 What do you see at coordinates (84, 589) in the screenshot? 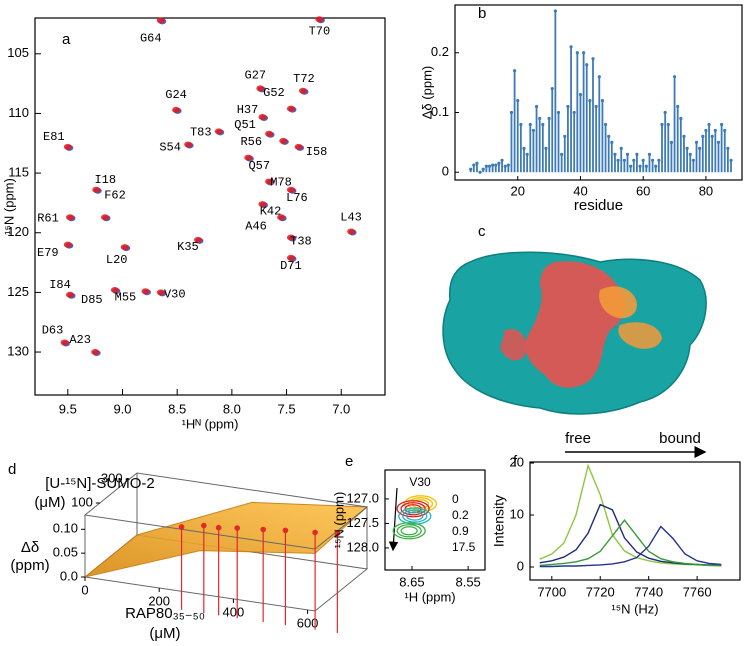
I see `x-tick-label: 0` at bounding box center [84, 589].